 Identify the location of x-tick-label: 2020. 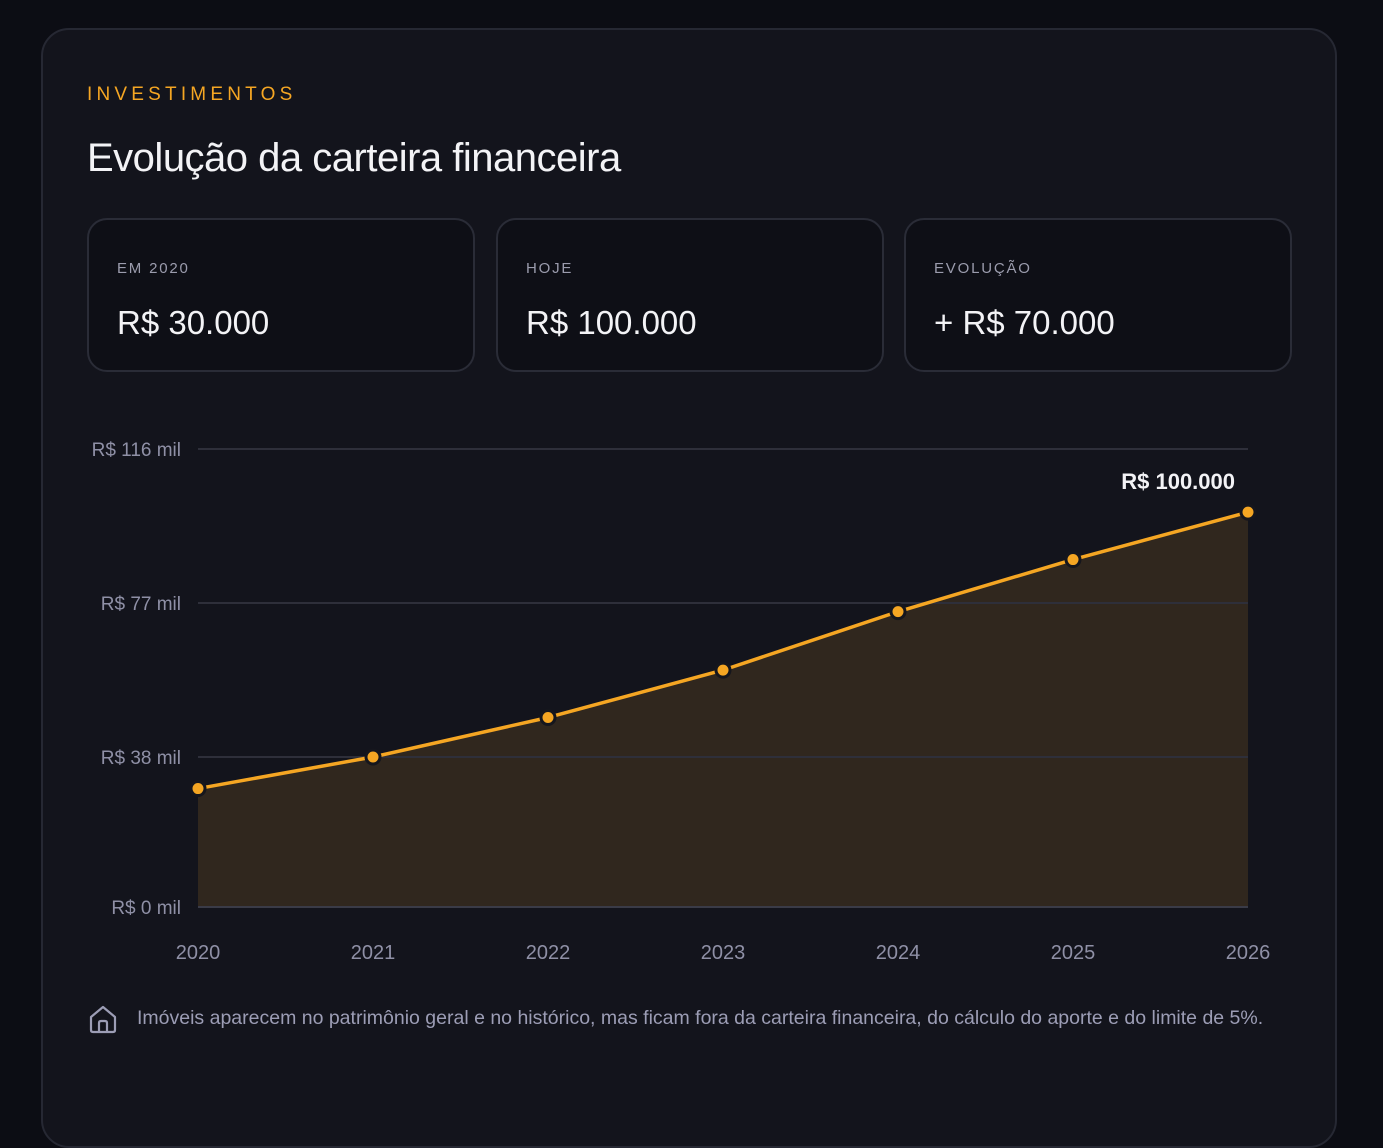
(198, 953).